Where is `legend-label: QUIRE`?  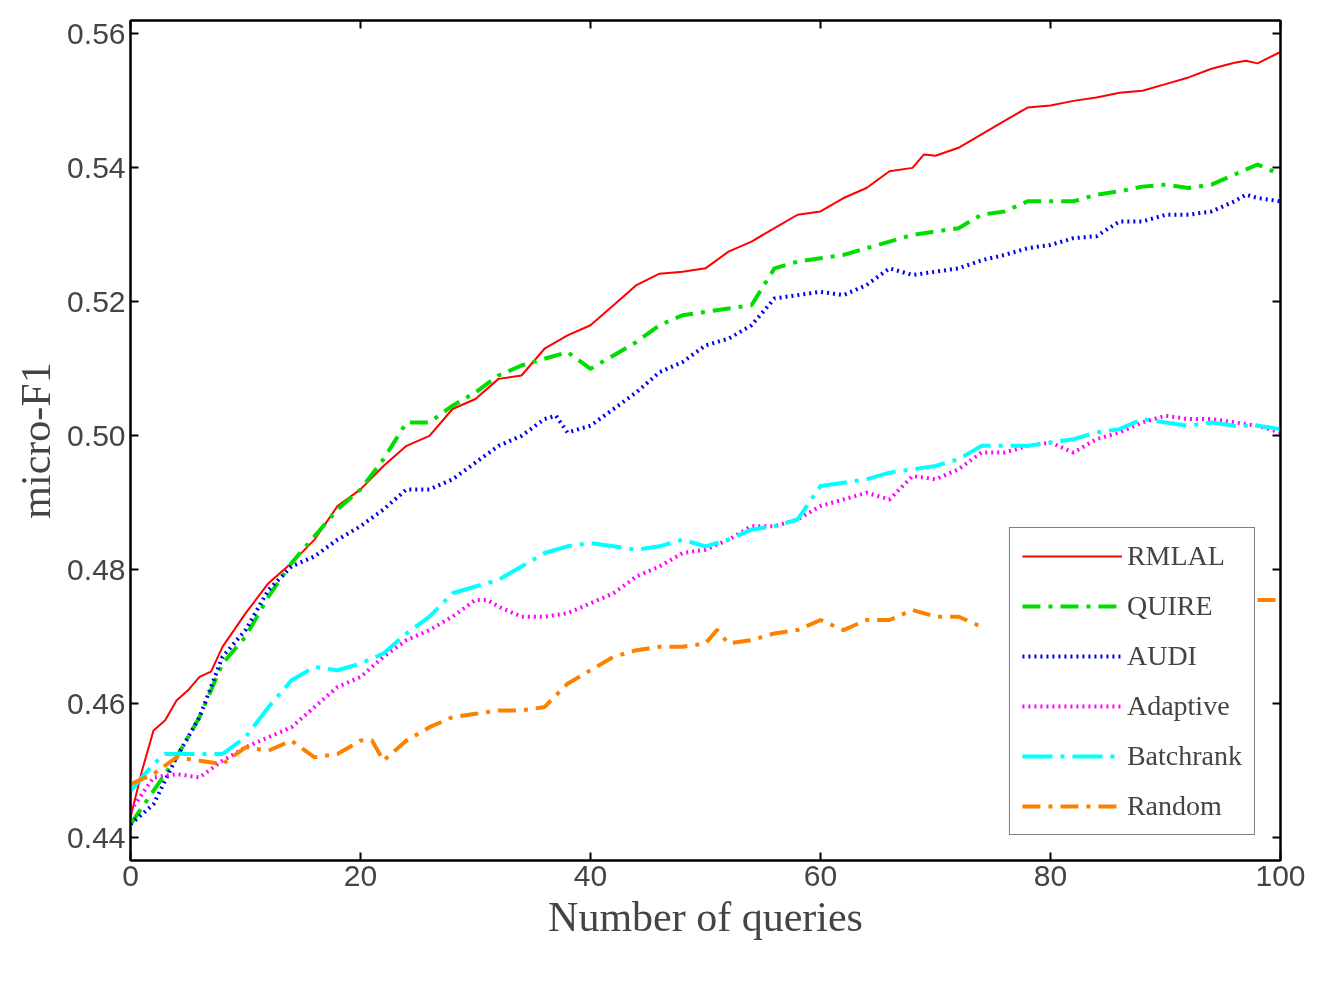 legend-label: QUIRE is located at coordinates (1169, 606).